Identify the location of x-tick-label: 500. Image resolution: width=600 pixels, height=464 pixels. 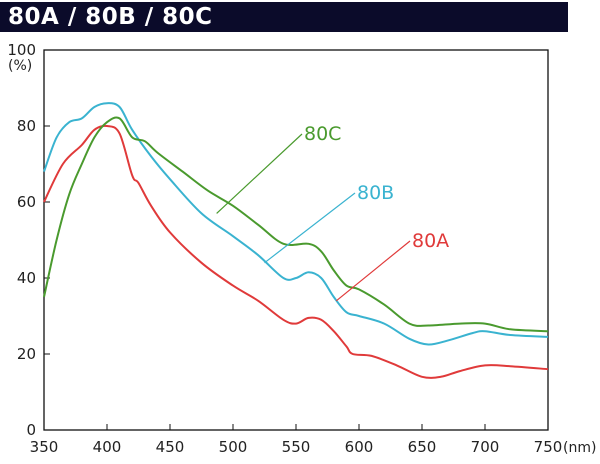
(233, 447).